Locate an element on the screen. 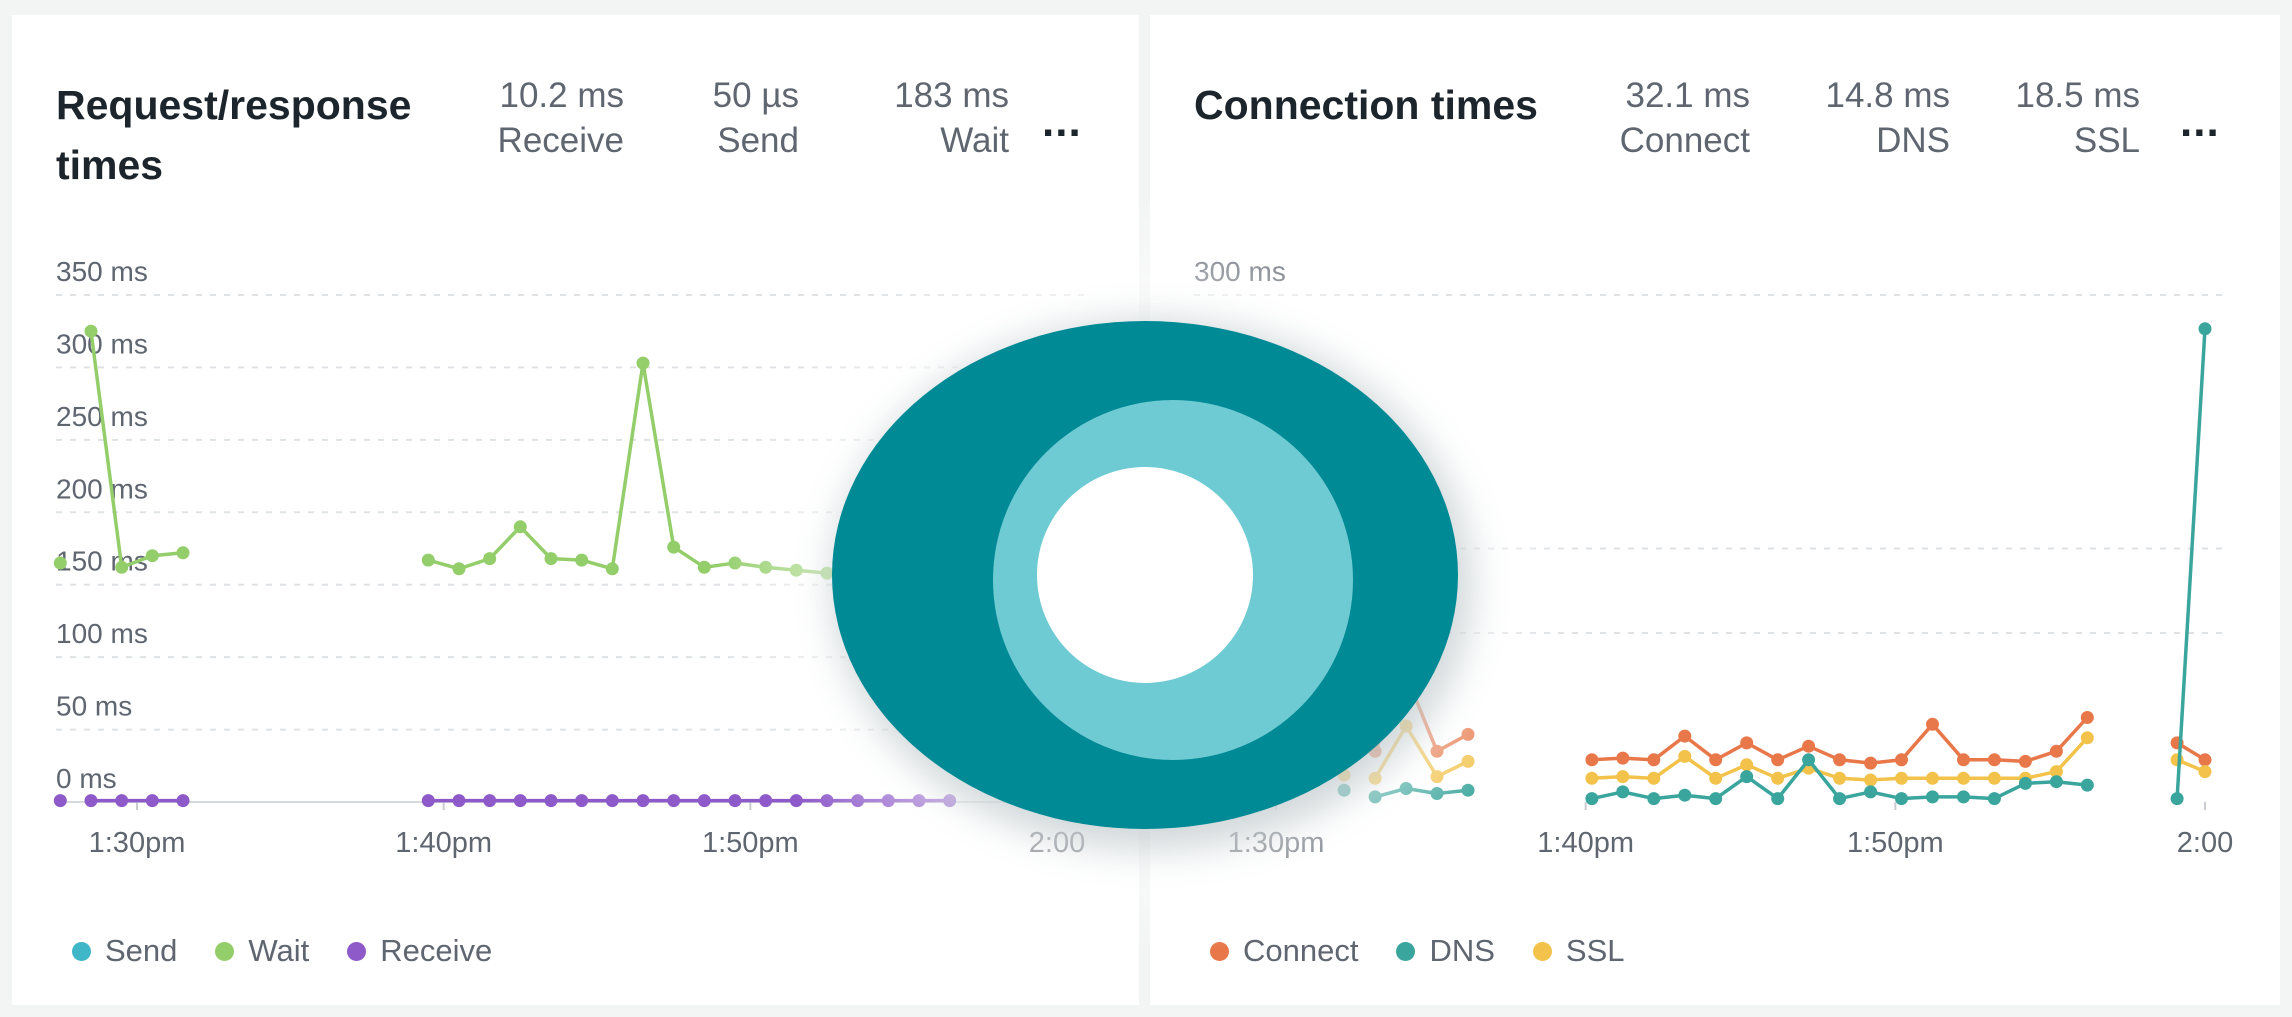  legend-item-send: Send is located at coordinates (124, 951).